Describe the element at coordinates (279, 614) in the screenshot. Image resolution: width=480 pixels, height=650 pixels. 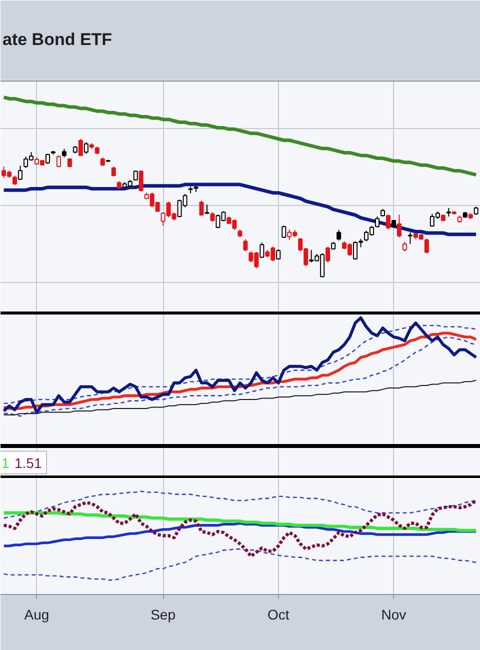
I see `x-tick-label: Oct` at that location.